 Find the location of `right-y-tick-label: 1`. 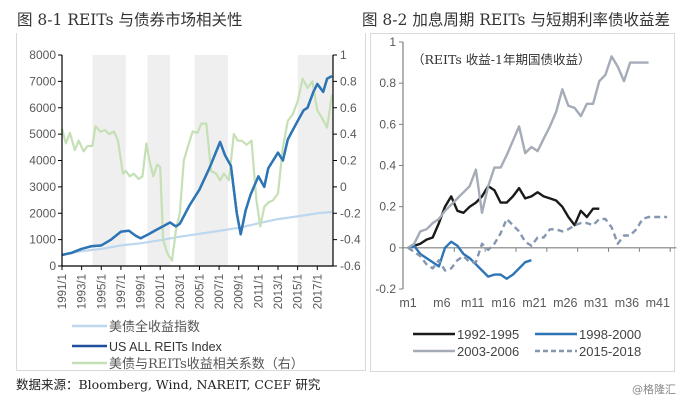

right-y-tick-label: 1 is located at coordinates (343, 55).